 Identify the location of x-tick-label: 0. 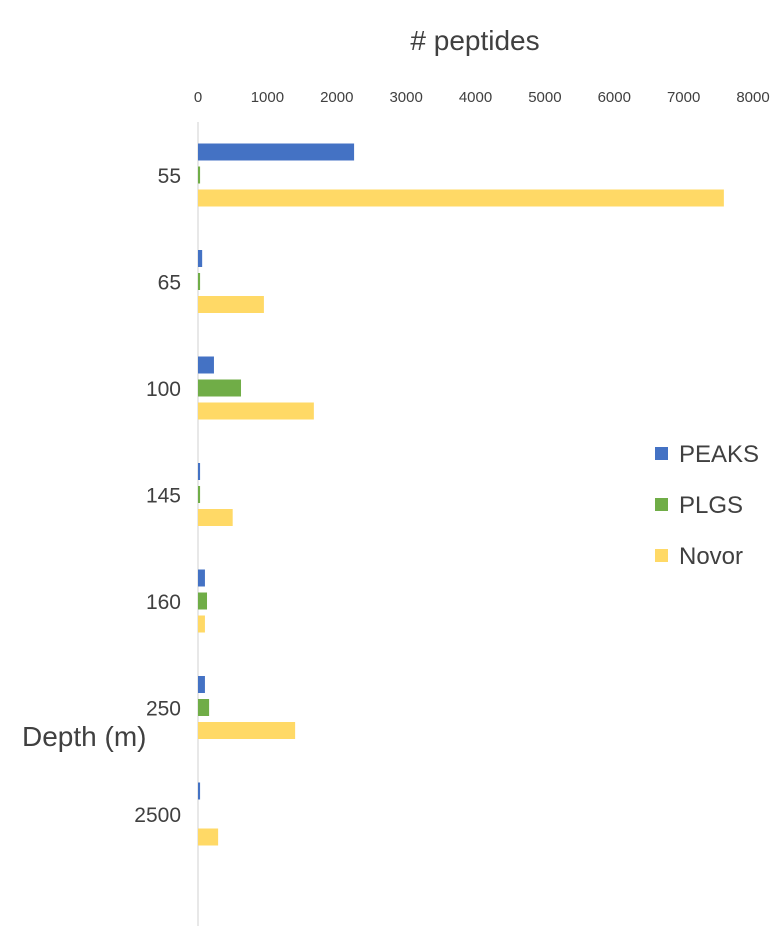
(198, 97).